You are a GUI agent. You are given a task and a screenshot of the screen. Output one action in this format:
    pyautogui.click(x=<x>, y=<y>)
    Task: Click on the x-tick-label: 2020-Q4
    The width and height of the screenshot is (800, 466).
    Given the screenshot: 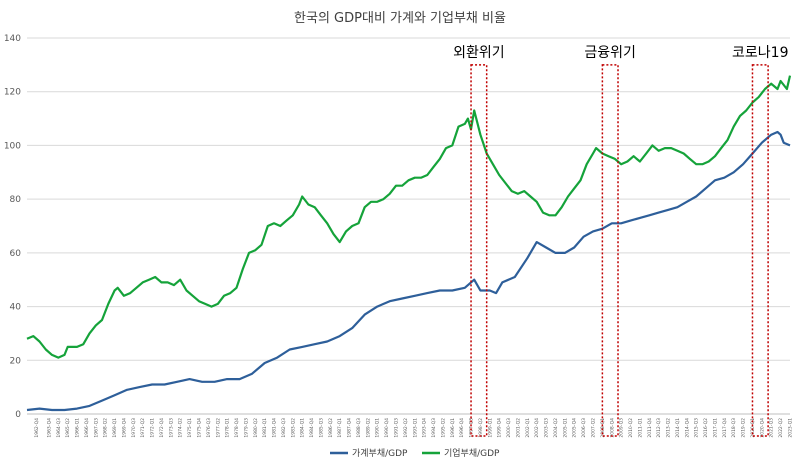 What is the action you would take?
    pyautogui.click(x=762, y=428)
    